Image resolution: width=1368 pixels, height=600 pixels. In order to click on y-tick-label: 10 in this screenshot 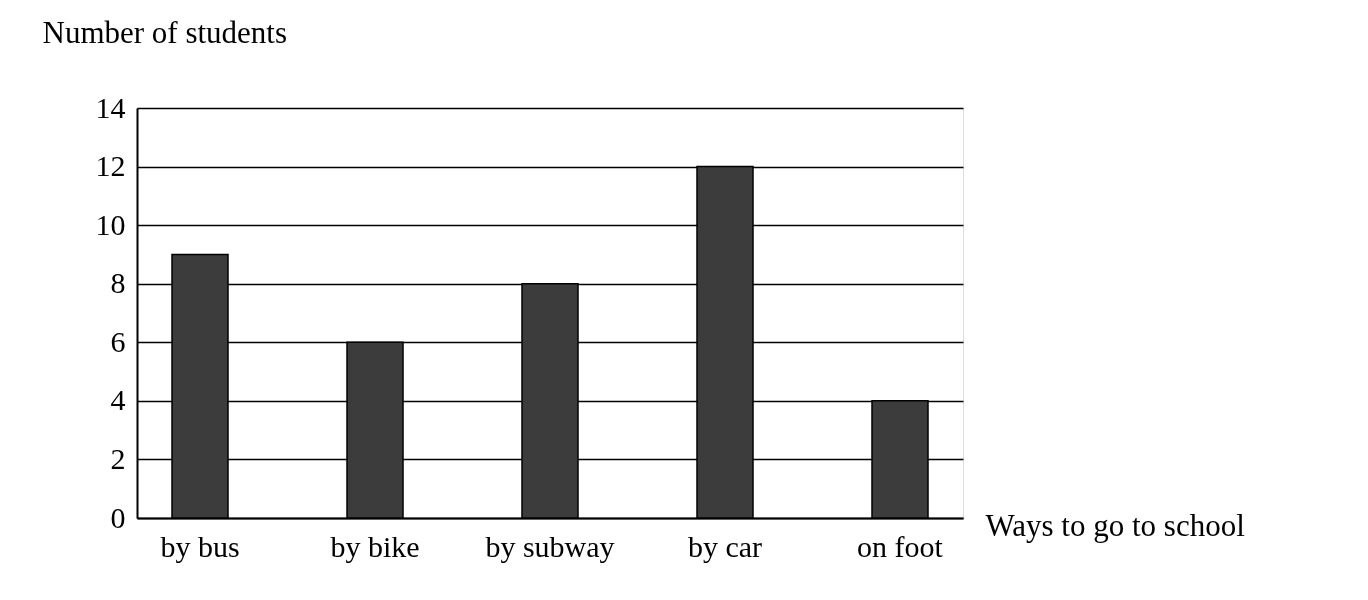, I will do `click(110, 224)`.